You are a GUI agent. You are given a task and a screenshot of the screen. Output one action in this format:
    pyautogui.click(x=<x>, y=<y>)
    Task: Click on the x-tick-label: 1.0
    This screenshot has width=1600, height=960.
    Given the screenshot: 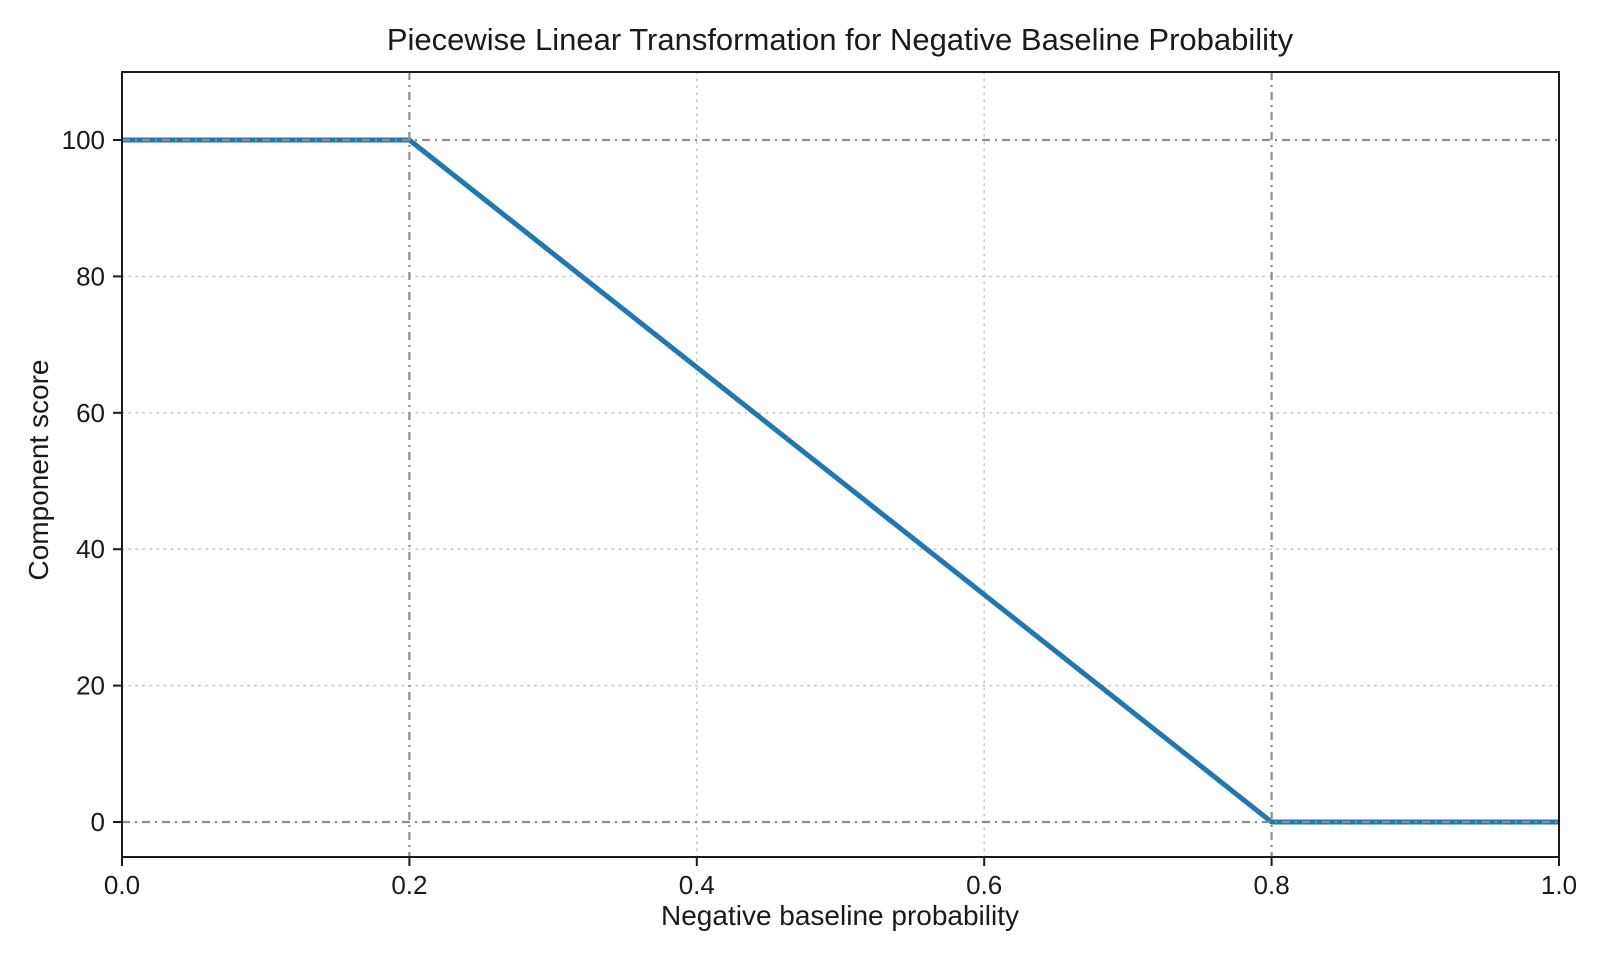 What is the action you would take?
    pyautogui.click(x=1559, y=885)
    